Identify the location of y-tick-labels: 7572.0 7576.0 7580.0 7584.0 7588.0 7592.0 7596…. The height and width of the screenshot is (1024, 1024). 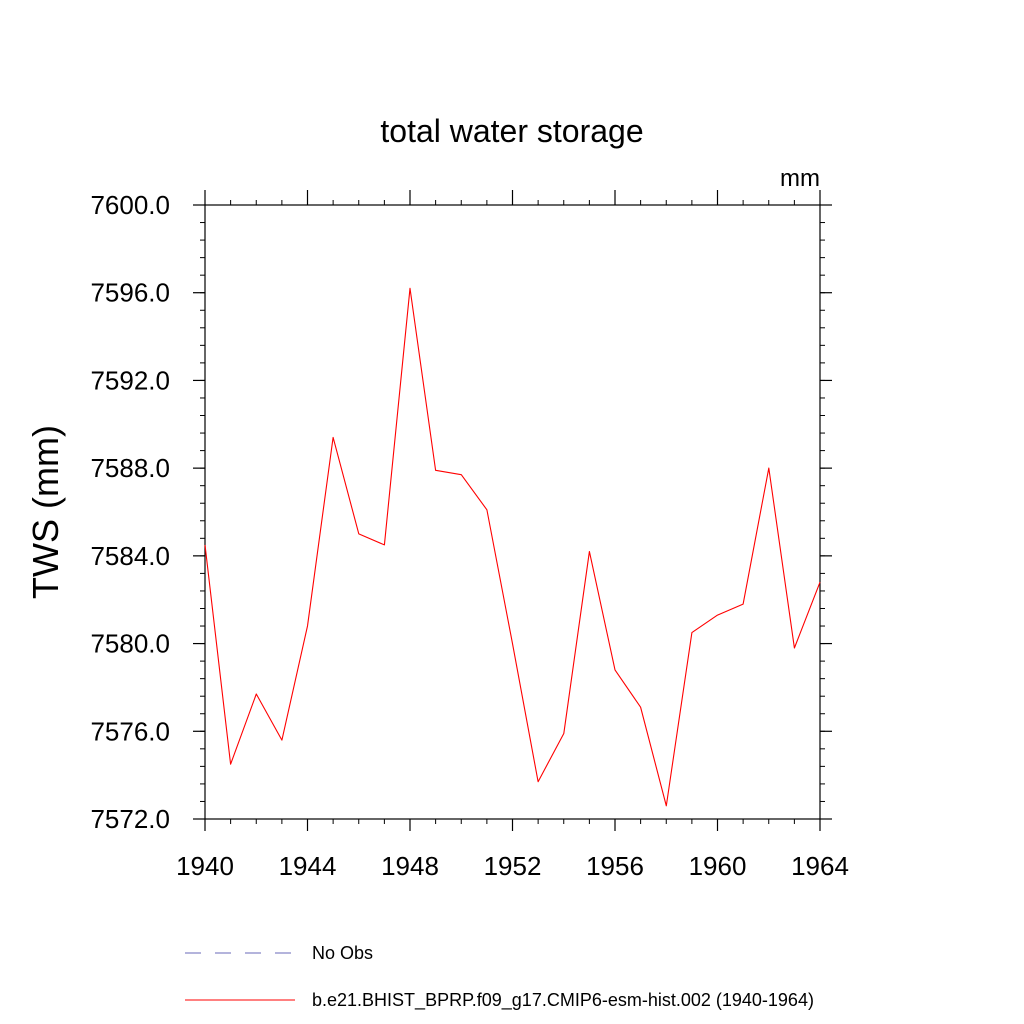
(130, 512).